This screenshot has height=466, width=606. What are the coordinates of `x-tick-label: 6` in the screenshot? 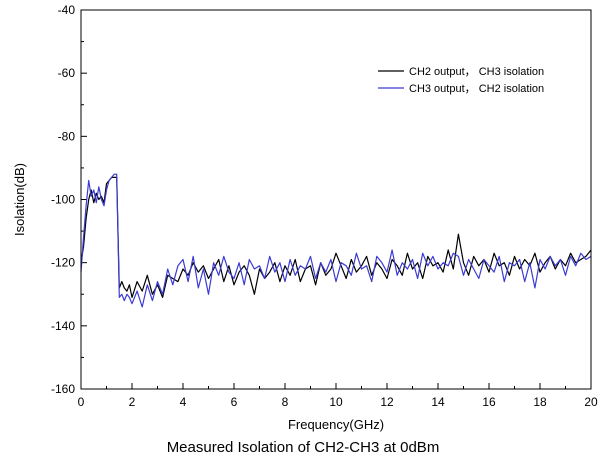 It's located at (234, 402).